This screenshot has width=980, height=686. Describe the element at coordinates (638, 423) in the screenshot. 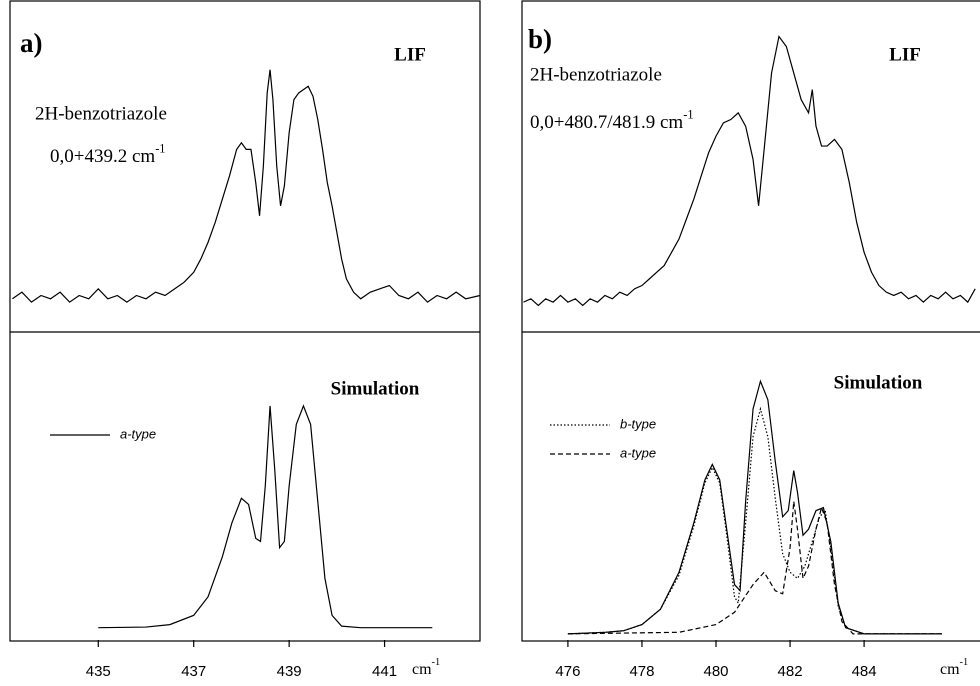

I see `legend-label: b-type` at that location.